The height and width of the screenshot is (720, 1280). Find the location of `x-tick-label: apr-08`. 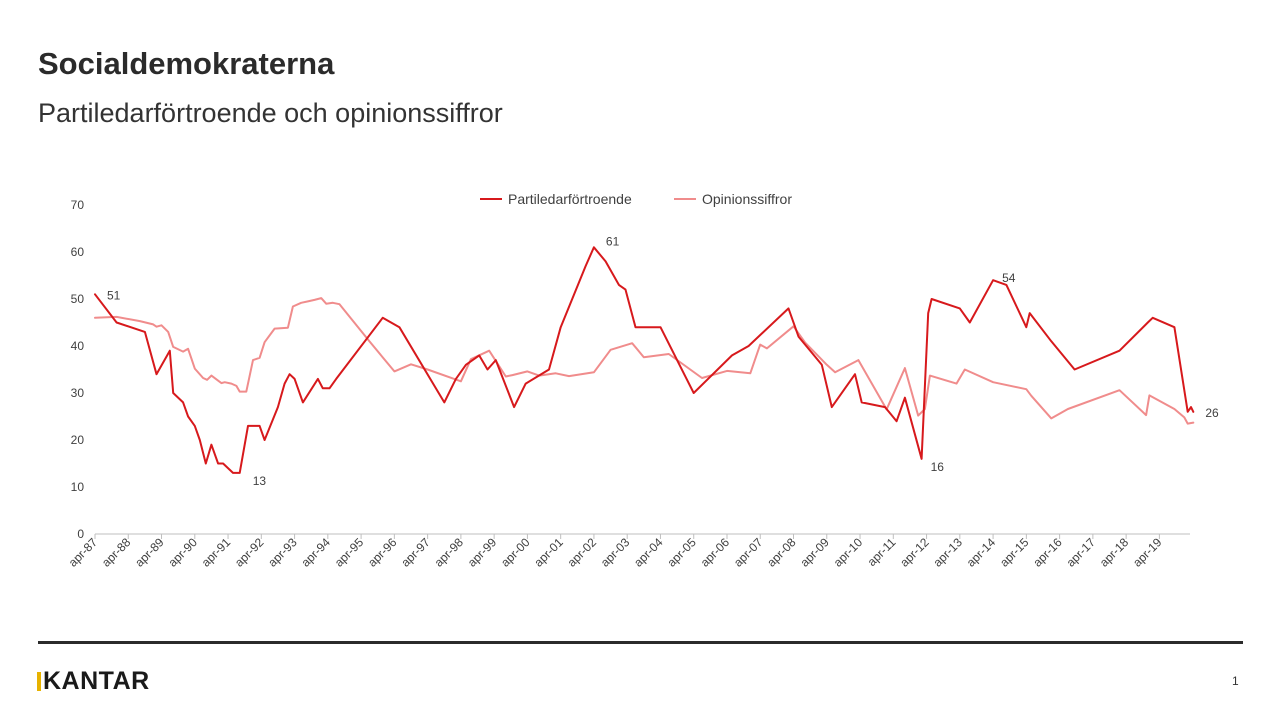

x-tick-label: apr-08 is located at coordinates (781, 552).